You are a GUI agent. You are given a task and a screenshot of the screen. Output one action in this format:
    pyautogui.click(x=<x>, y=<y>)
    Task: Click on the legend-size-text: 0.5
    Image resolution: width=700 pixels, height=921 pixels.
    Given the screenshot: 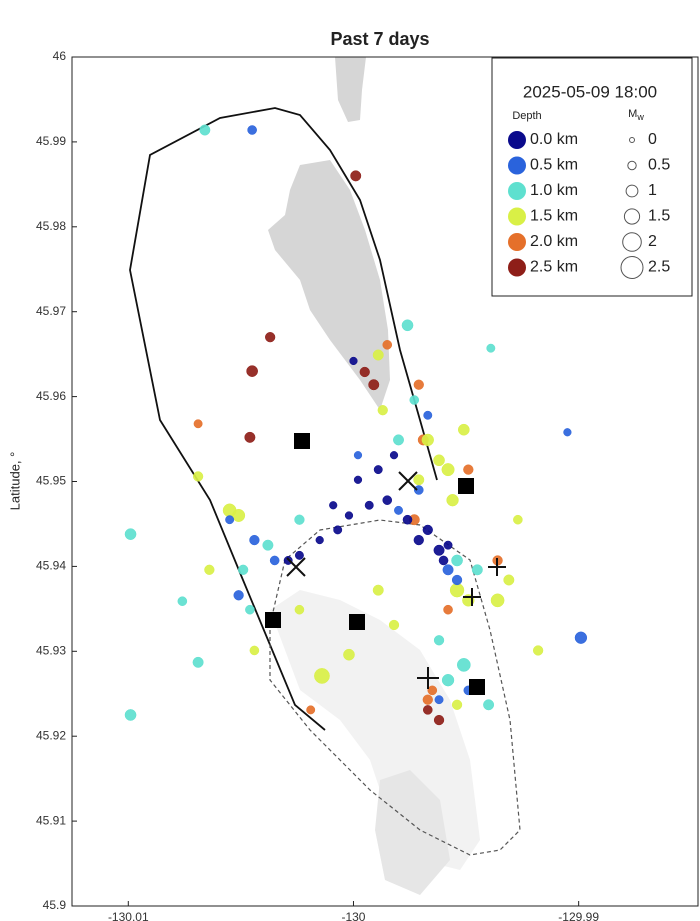 What is the action you would take?
    pyautogui.click(x=659, y=165)
    